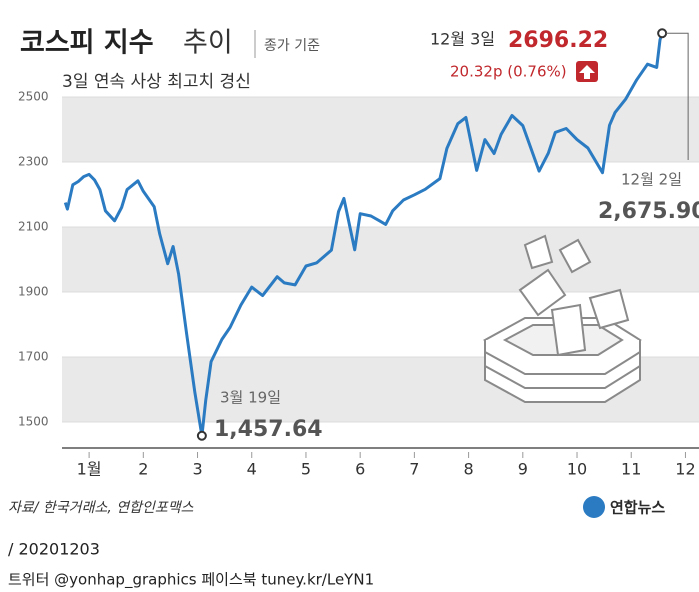 The height and width of the screenshot is (592, 699). What do you see at coordinates (33, 97) in the screenshot?
I see `y-tick-label: 2500` at bounding box center [33, 97].